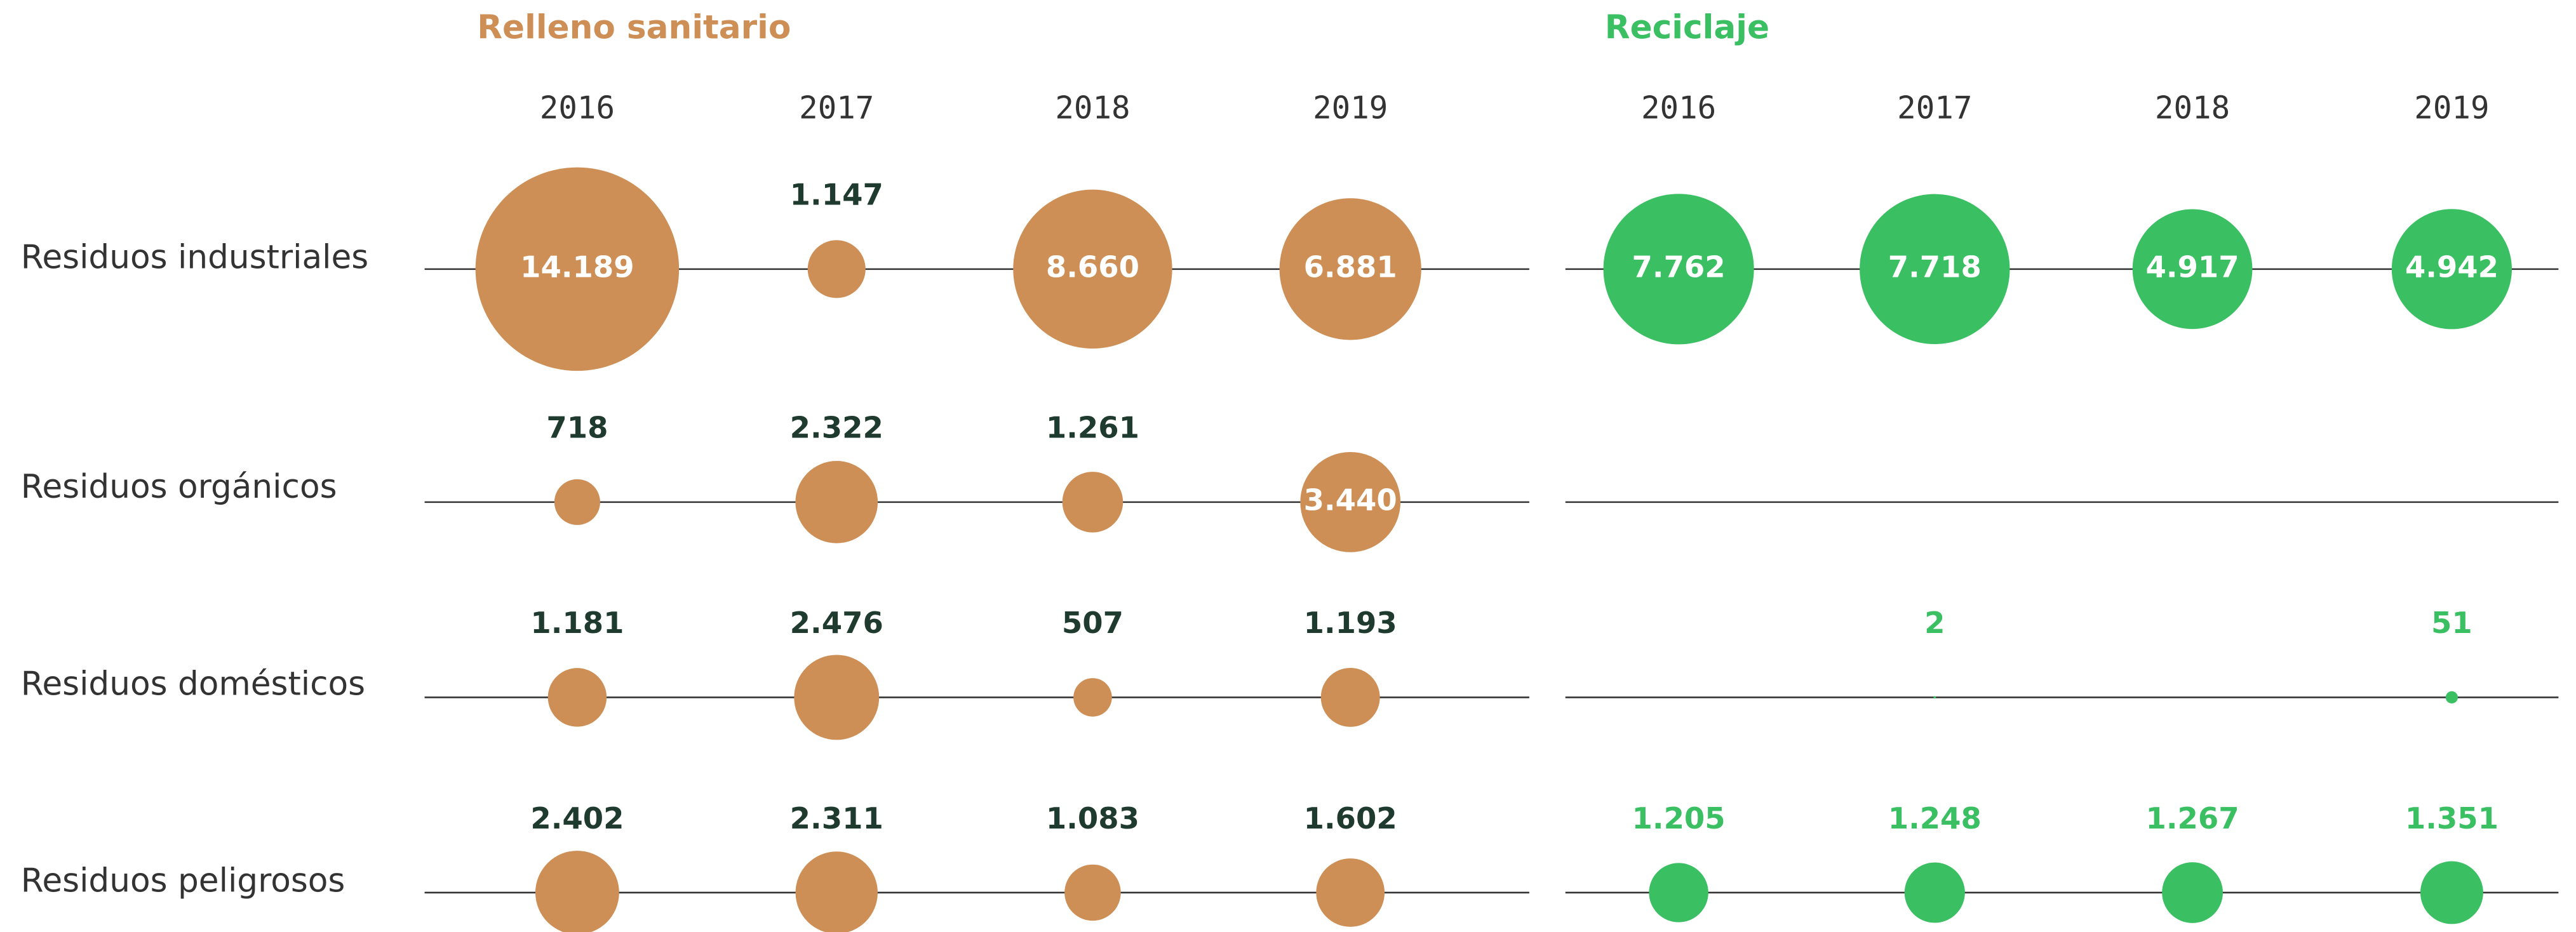  What do you see at coordinates (193, 684) in the screenshot?
I see `row-label: Residuos domésticos` at bounding box center [193, 684].